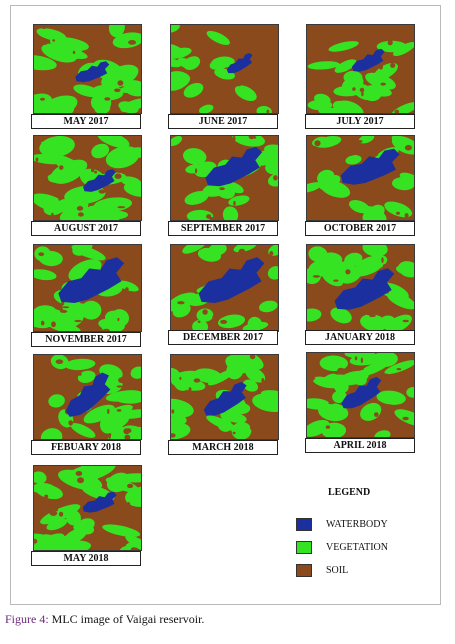 The height and width of the screenshot is (644, 455). Describe the element at coordinates (304, 570) in the screenshot. I see `legend-swatch-soil` at that location.